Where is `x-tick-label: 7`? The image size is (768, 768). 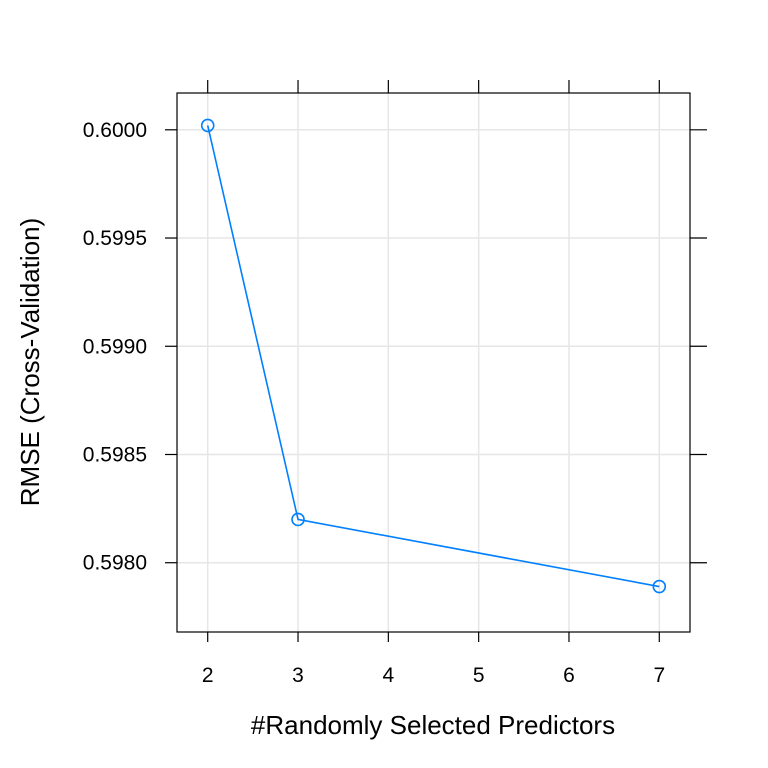 x-tick-label: 7 is located at coordinates (659, 675).